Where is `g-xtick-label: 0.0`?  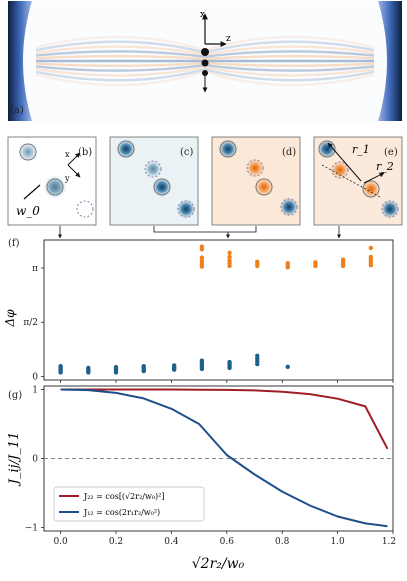 g-xtick-label: 0.0 is located at coordinates (60, 542).